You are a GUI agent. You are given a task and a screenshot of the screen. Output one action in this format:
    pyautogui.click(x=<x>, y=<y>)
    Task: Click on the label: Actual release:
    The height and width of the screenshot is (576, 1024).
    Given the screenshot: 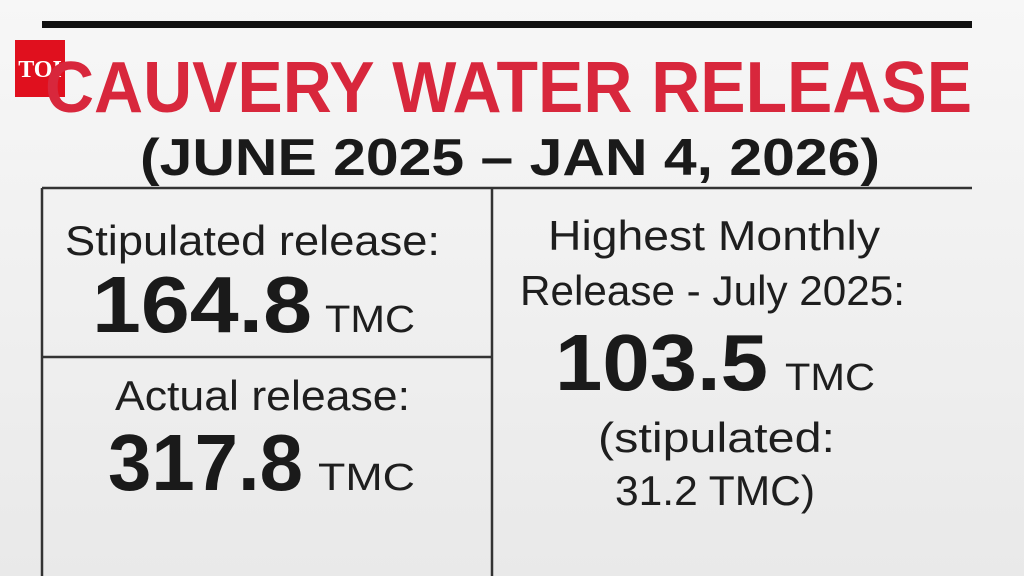 What is the action you would take?
    pyautogui.click(x=262, y=395)
    